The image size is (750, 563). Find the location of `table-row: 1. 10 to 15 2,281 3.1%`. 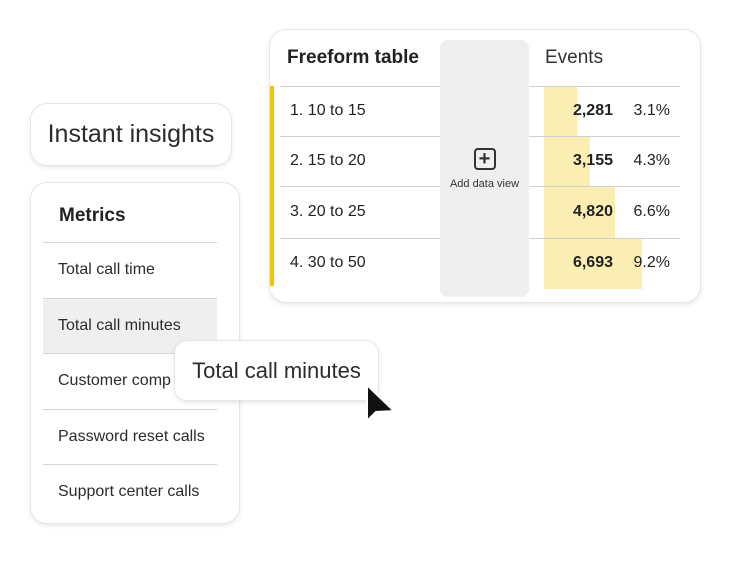

table-row: 1. 10 to 15 2,281 3.1% is located at coordinates (480, 111).